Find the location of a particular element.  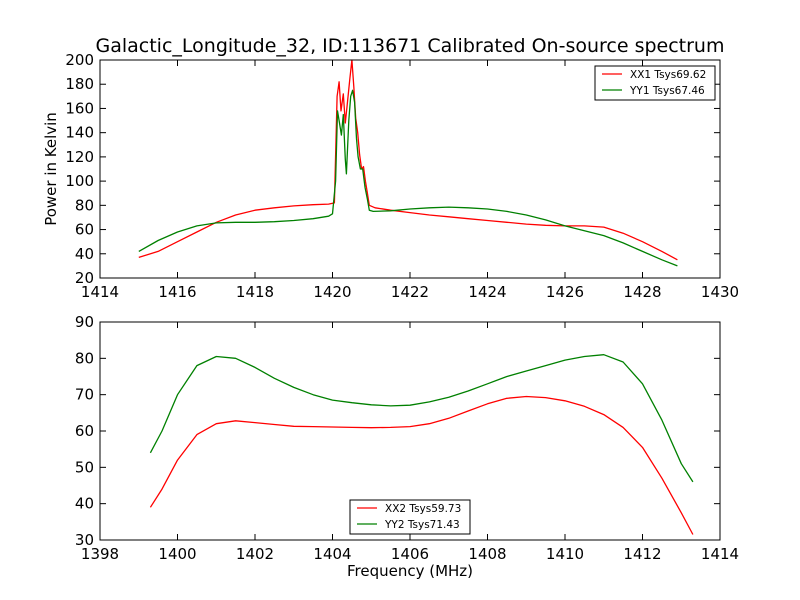

x-tick-label: 1402 is located at coordinates (255, 554).